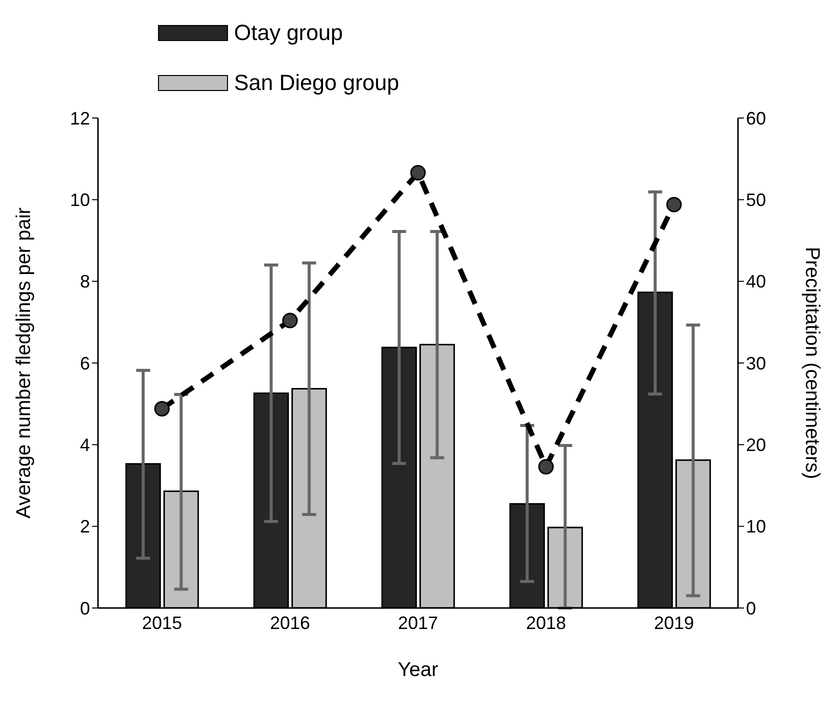  What do you see at coordinates (756, 526) in the screenshot?
I see `y2-tick-label: 10` at bounding box center [756, 526].